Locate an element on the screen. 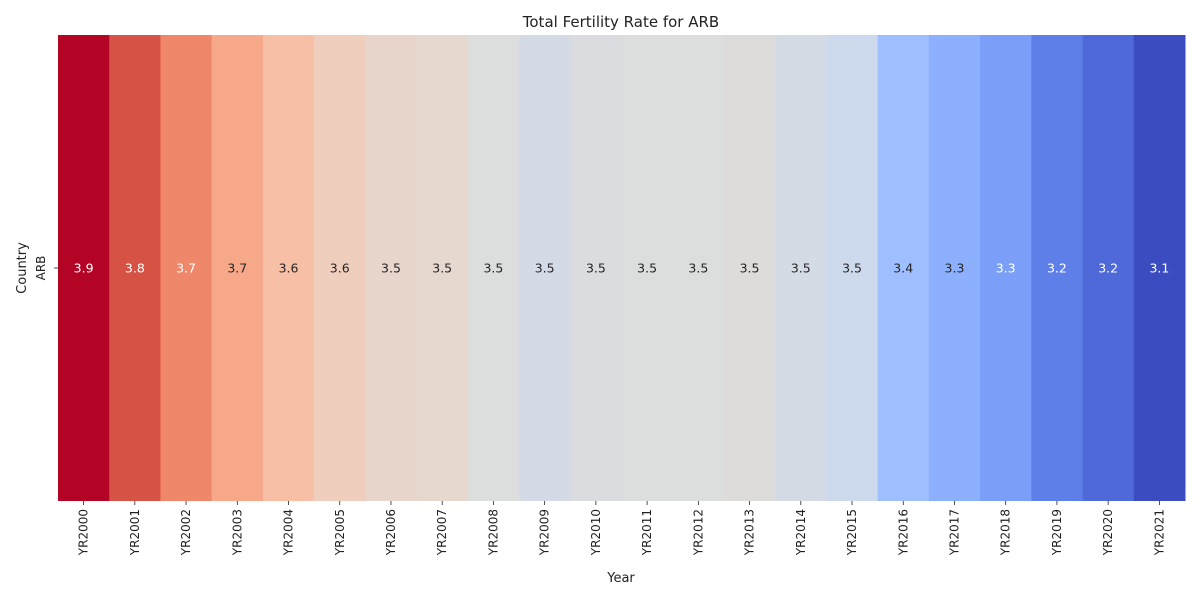 The width and height of the screenshot is (1200, 600). heatmap-cell-yr2001 is located at coordinates (135, 268).